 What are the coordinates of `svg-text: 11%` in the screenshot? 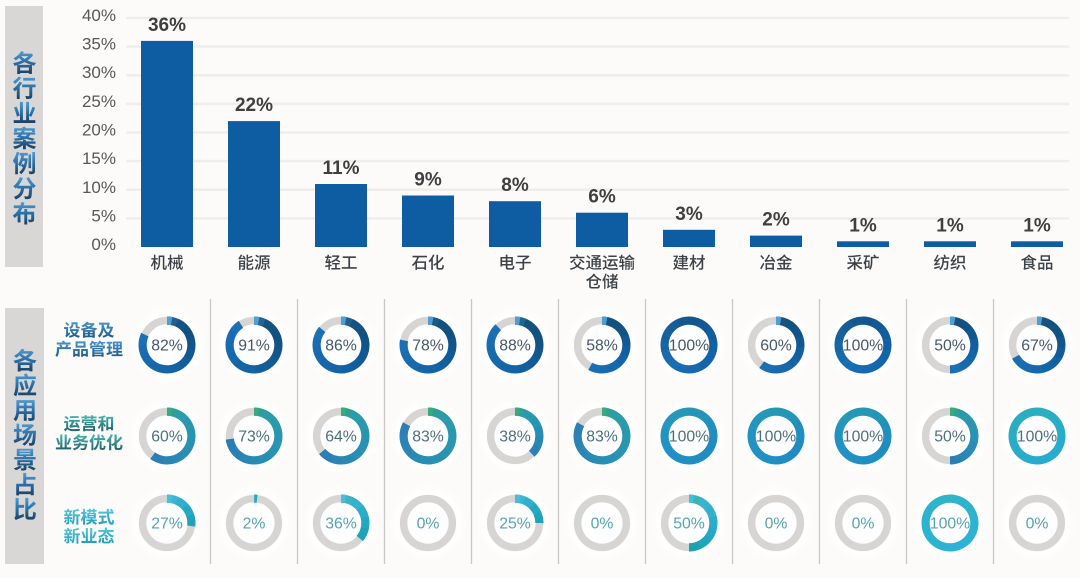 It's located at (341, 168).